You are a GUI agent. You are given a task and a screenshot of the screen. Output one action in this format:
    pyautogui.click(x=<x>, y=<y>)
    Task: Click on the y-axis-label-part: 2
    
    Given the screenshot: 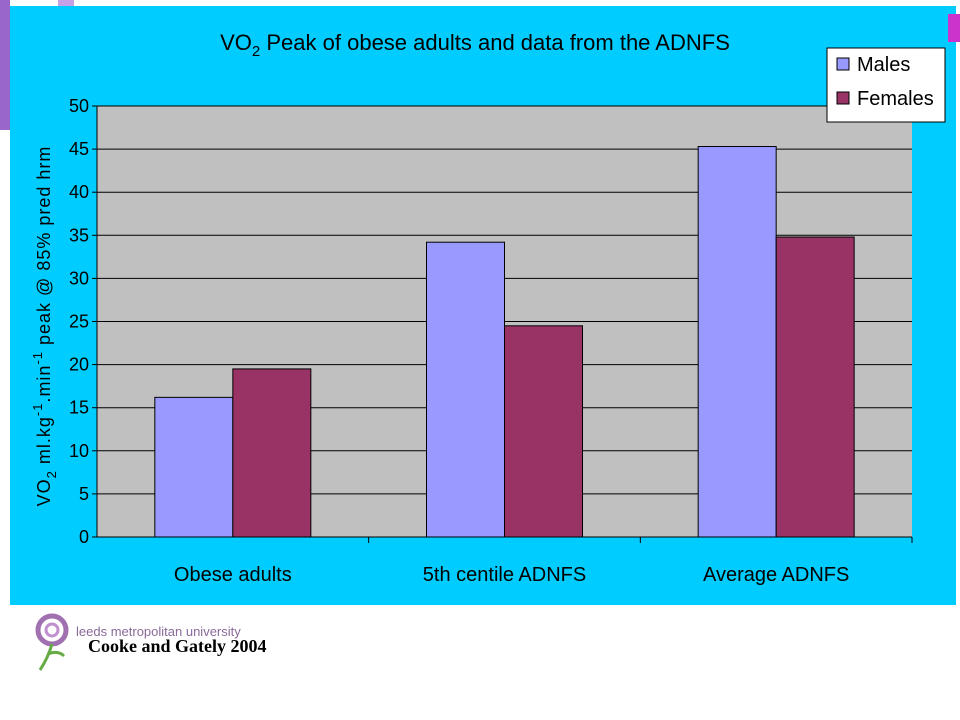 What is the action you would take?
    pyautogui.click(x=51, y=474)
    